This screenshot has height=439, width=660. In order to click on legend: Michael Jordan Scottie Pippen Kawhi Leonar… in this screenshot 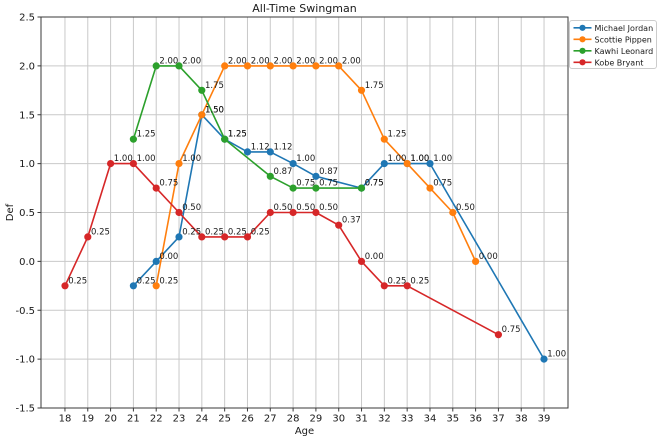, I will do `click(613, 44)`.